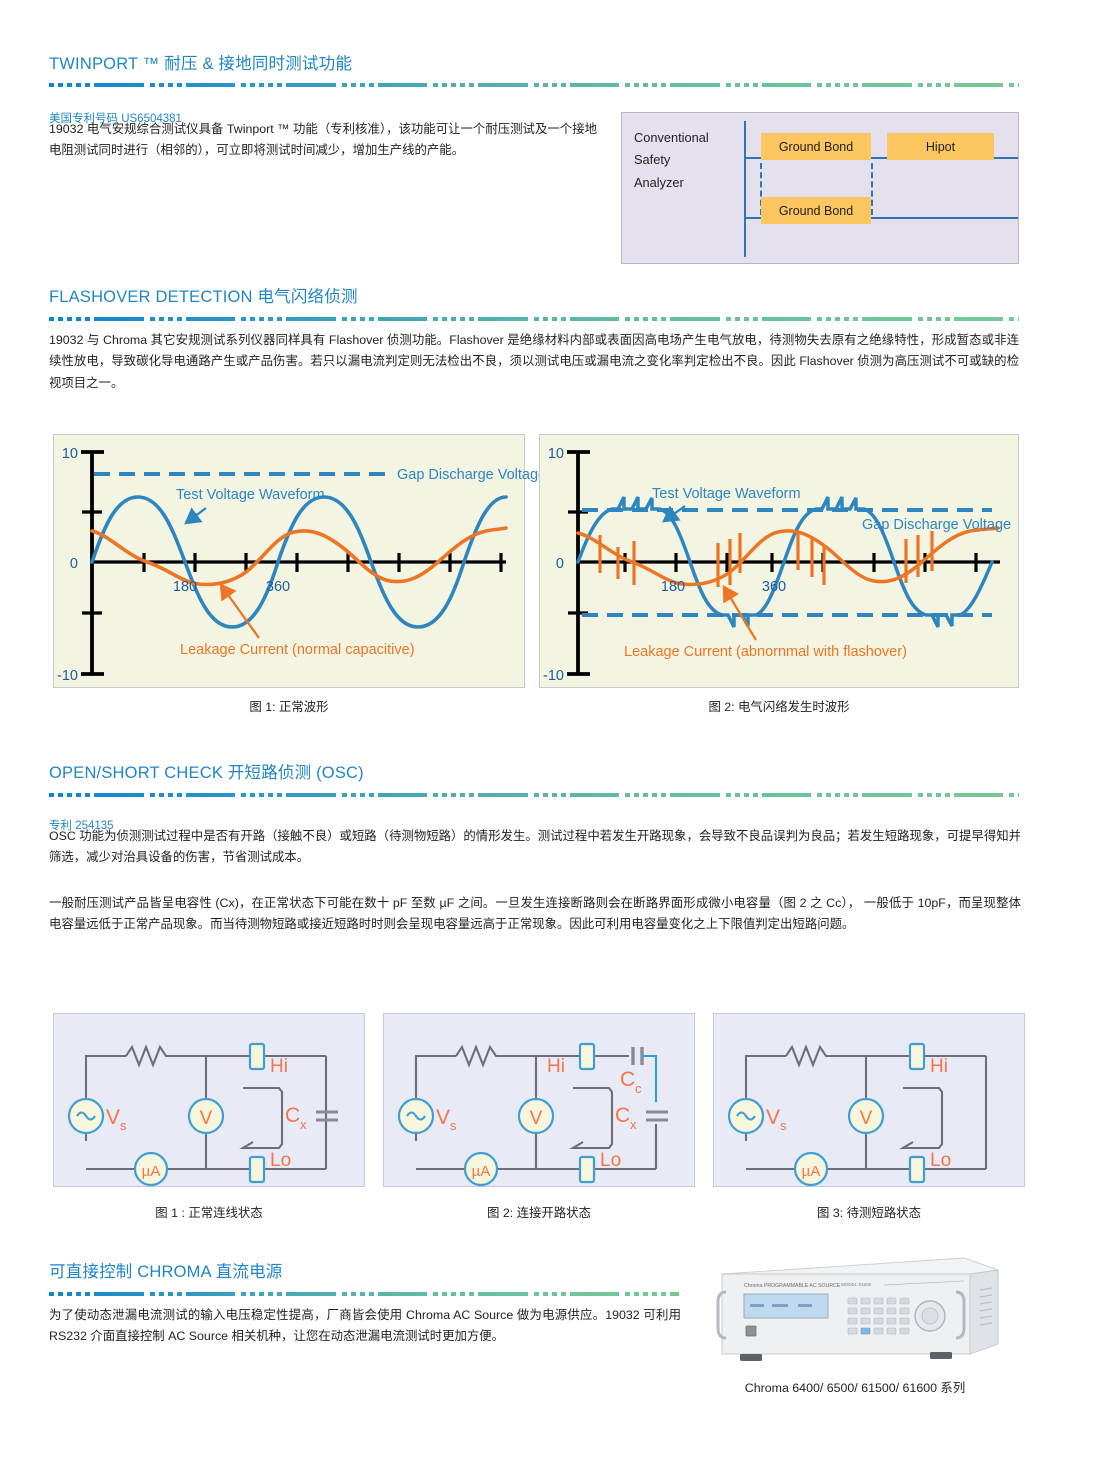 The image size is (1102, 1470). What do you see at coordinates (869, 1213) in the screenshot?
I see `circuit-caption-short: 图 3: 待测短路状态` at bounding box center [869, 1213].